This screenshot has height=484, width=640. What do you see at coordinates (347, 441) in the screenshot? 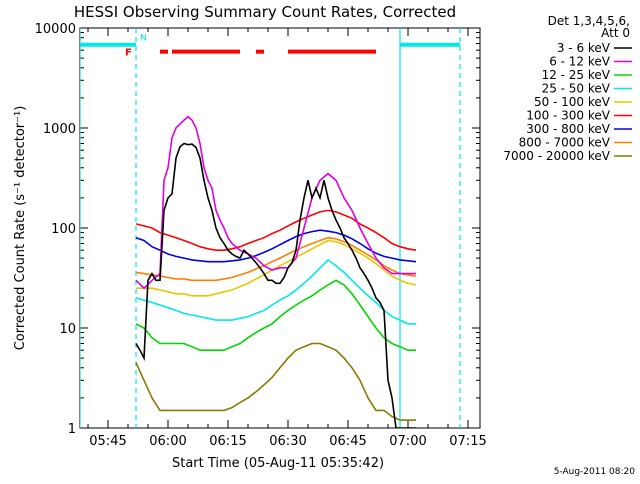
I see `x-tick-label: 06:45` at bounding box center [347, 441].